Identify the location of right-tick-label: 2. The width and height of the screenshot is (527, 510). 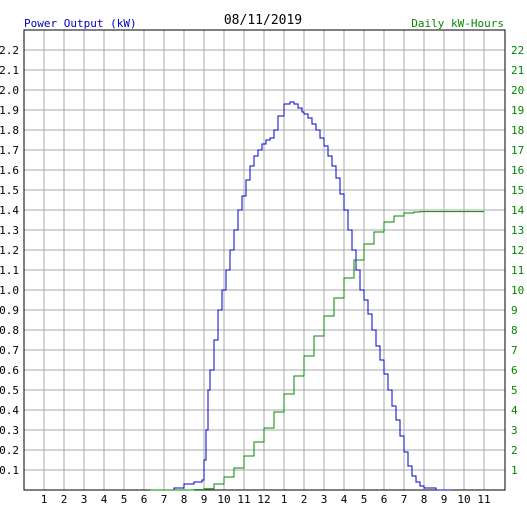
(514, 450).